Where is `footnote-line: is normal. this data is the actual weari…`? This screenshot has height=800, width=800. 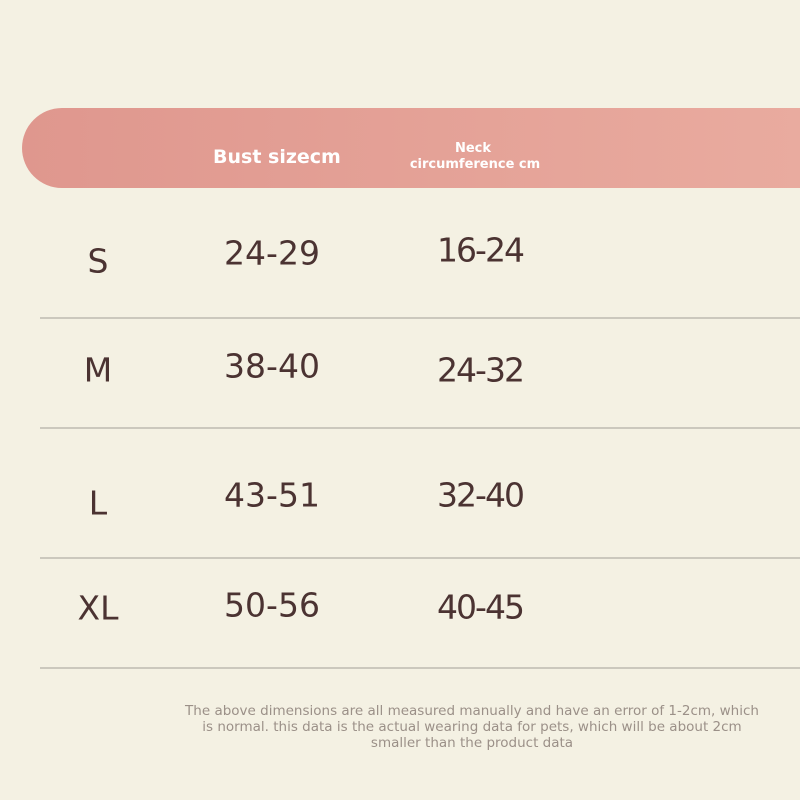
footnote-line: is normal. this data is the actual weari… is located at coordinates (471, 727).